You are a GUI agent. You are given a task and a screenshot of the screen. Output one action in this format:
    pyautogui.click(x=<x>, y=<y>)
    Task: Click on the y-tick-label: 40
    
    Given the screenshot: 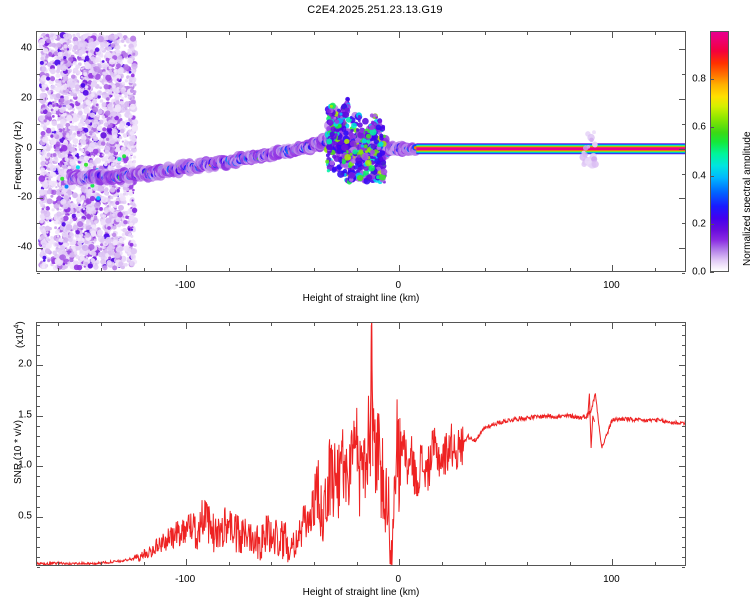 What is the action you would take?
    pyautogui.click(x=26, y=48)
    